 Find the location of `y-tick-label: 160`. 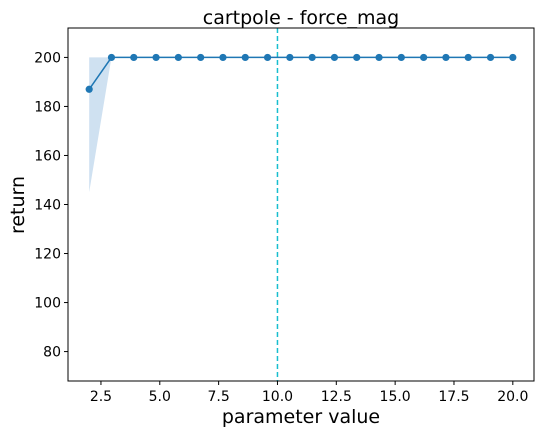

y-tick-label: 160 is located at coordinates (47, 156).